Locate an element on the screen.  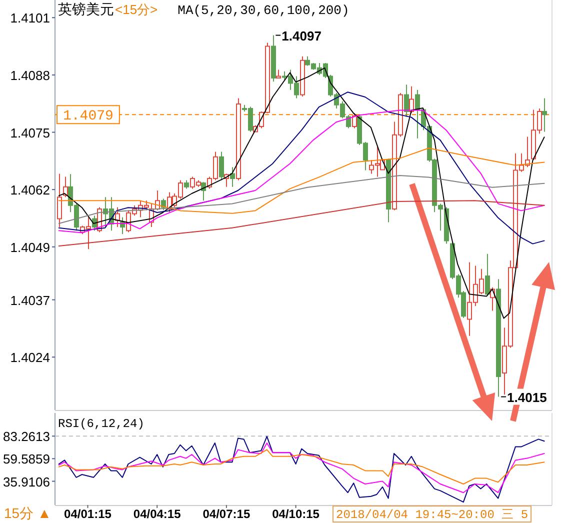
chart-title: 英镑美元 is located at coordinates (86, 9).